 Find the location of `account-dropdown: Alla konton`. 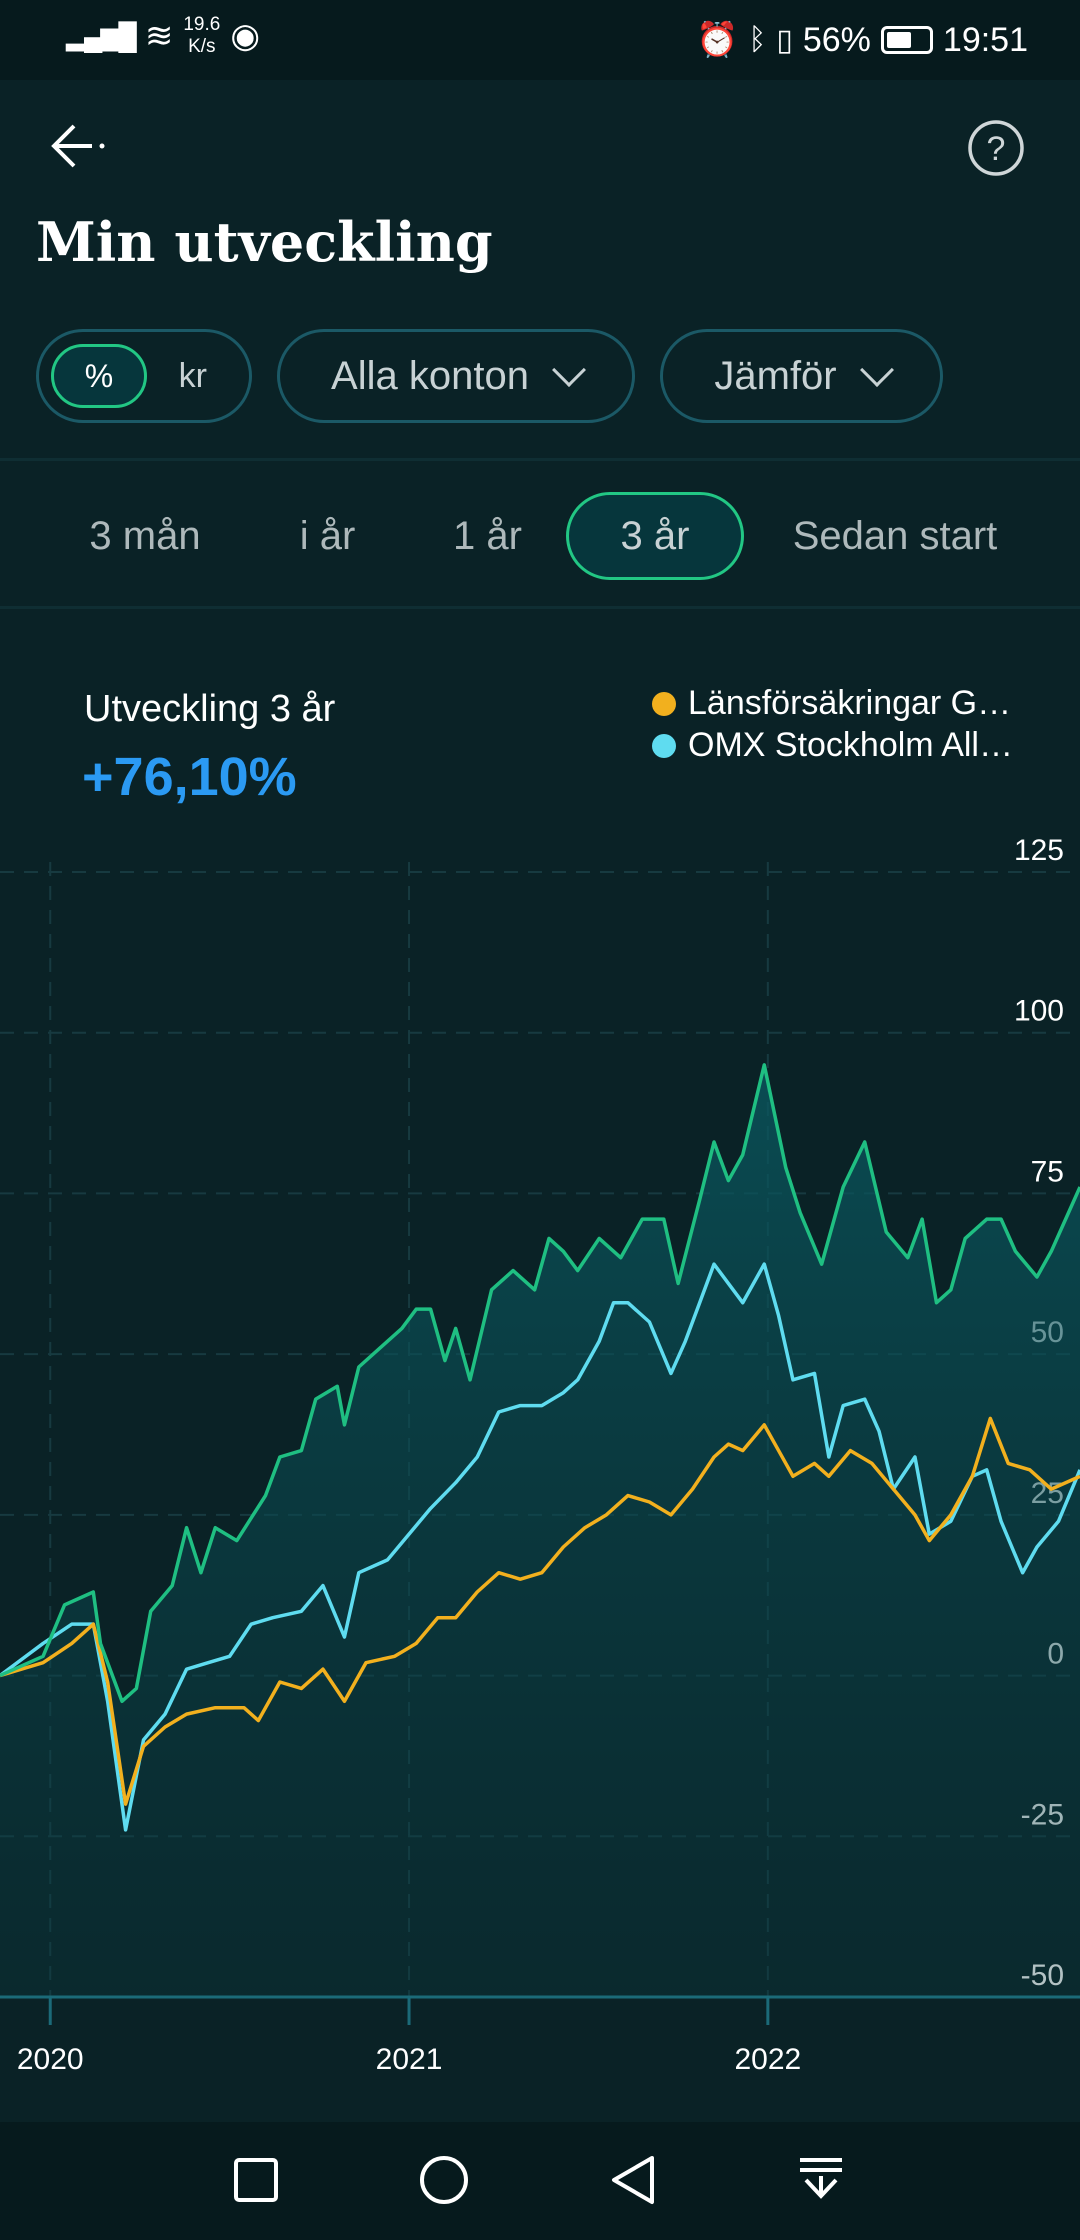

account-dropdown: Alla konton is located at coordinates (456, 376).